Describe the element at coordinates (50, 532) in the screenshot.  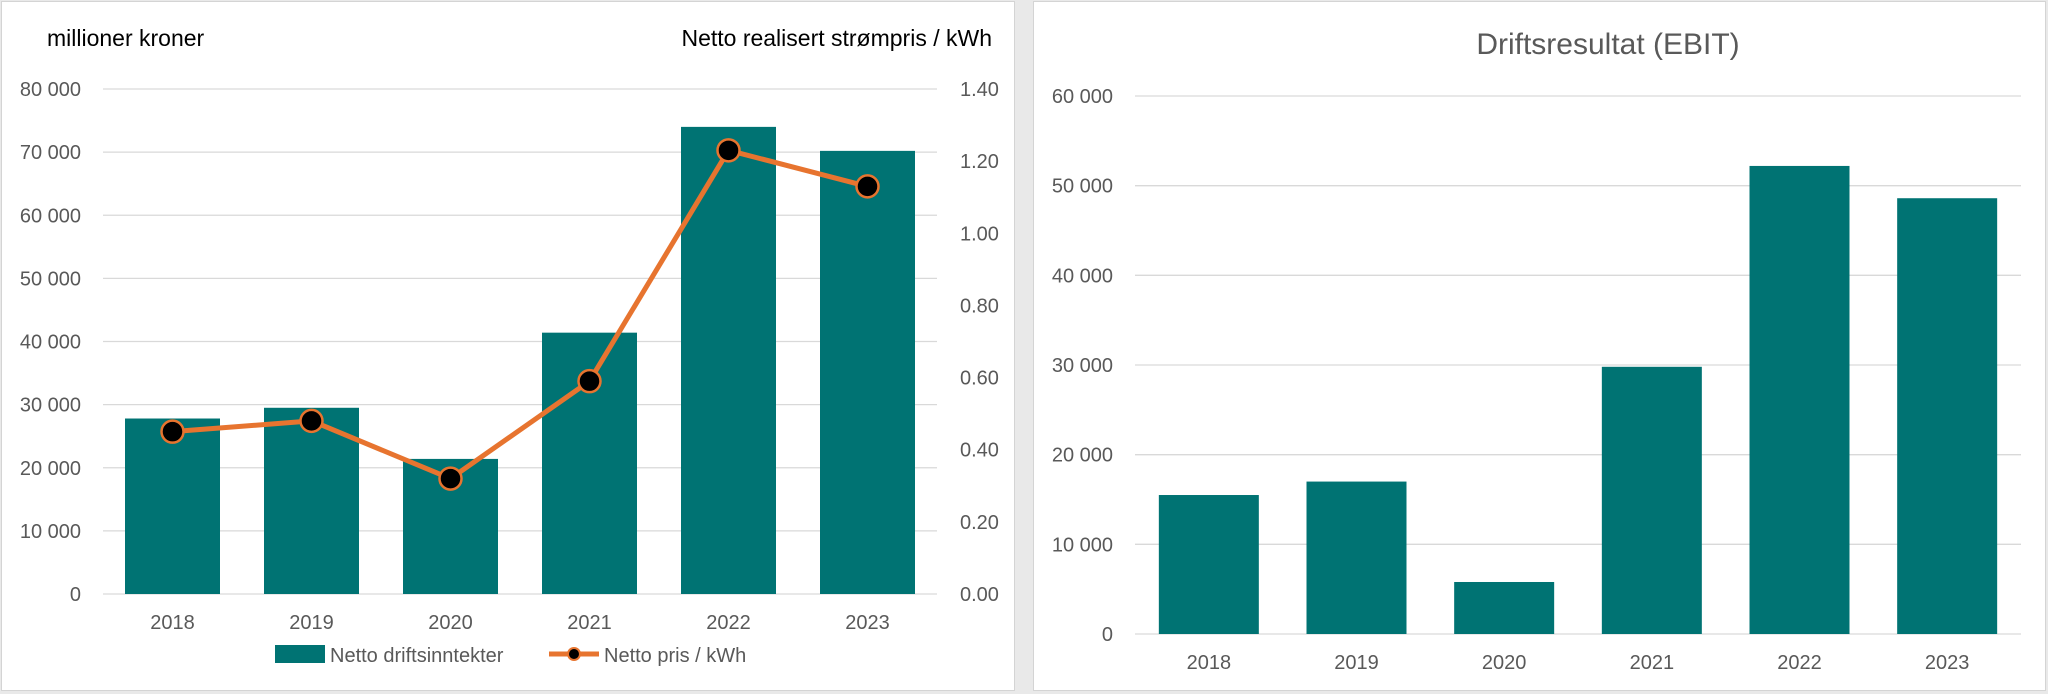
I see `y-left-tick-label: 10 000` at that location.